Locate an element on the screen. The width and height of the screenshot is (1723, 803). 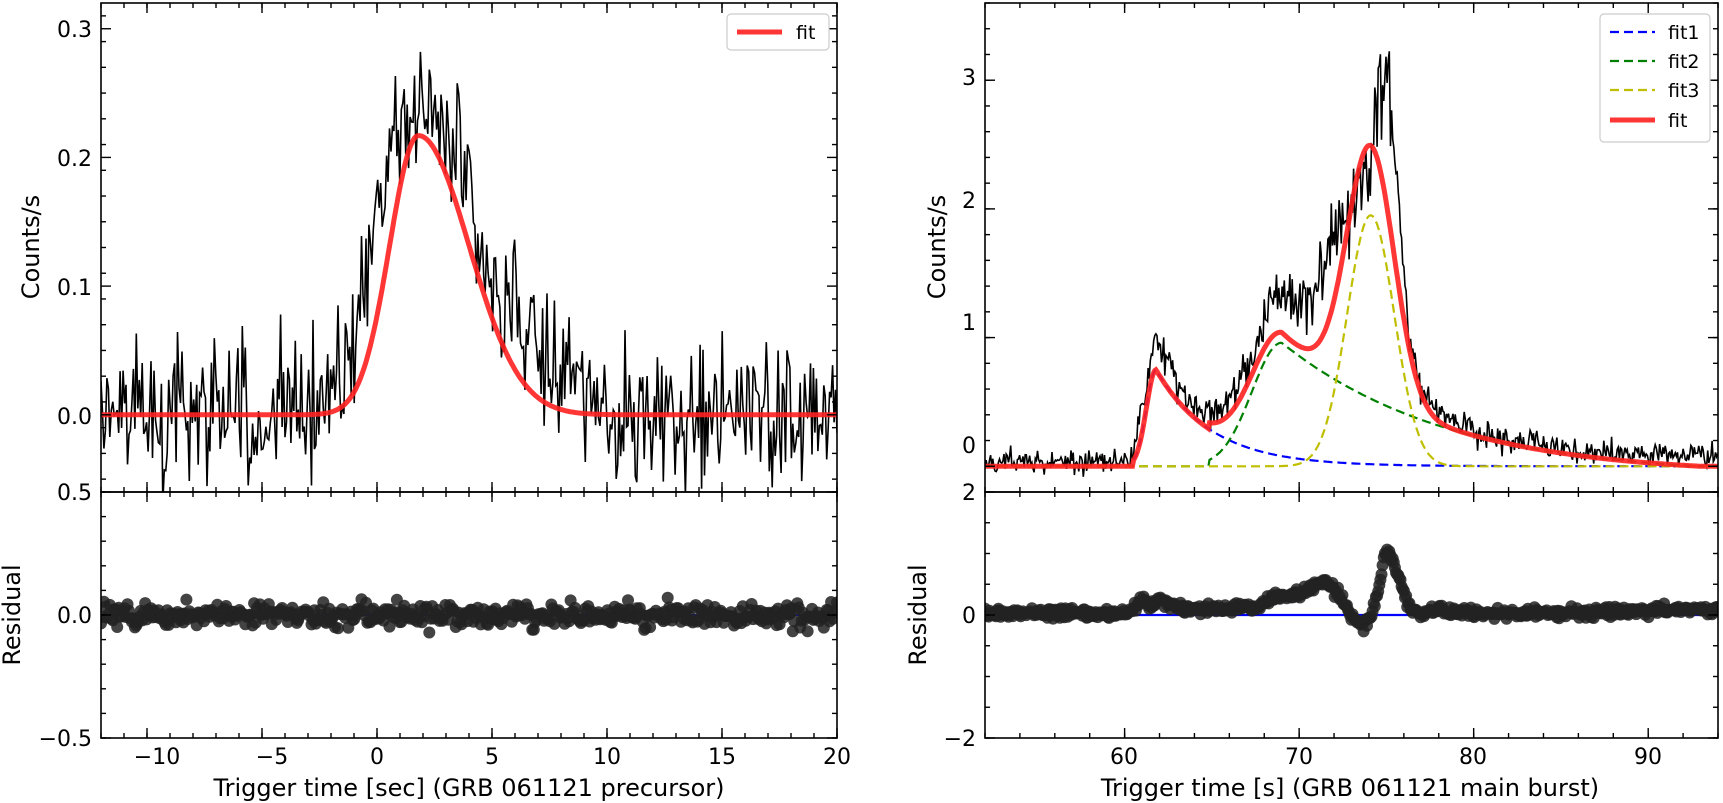
lb-ticks is located at coordinates (469, 615).